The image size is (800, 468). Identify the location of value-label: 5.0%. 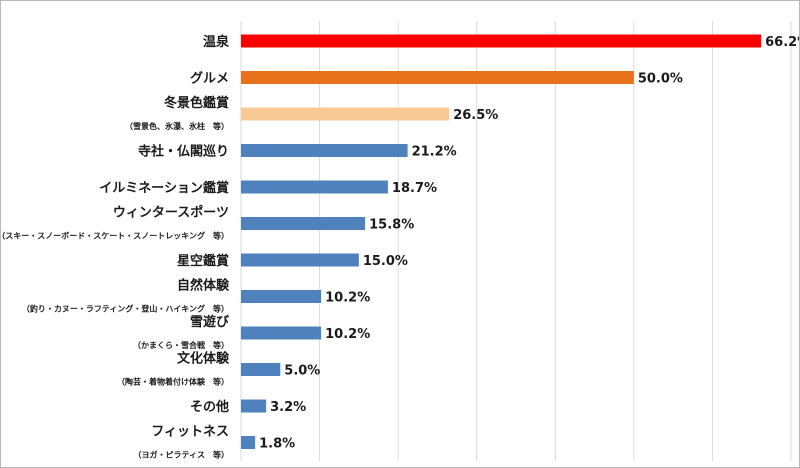
(302, 371).